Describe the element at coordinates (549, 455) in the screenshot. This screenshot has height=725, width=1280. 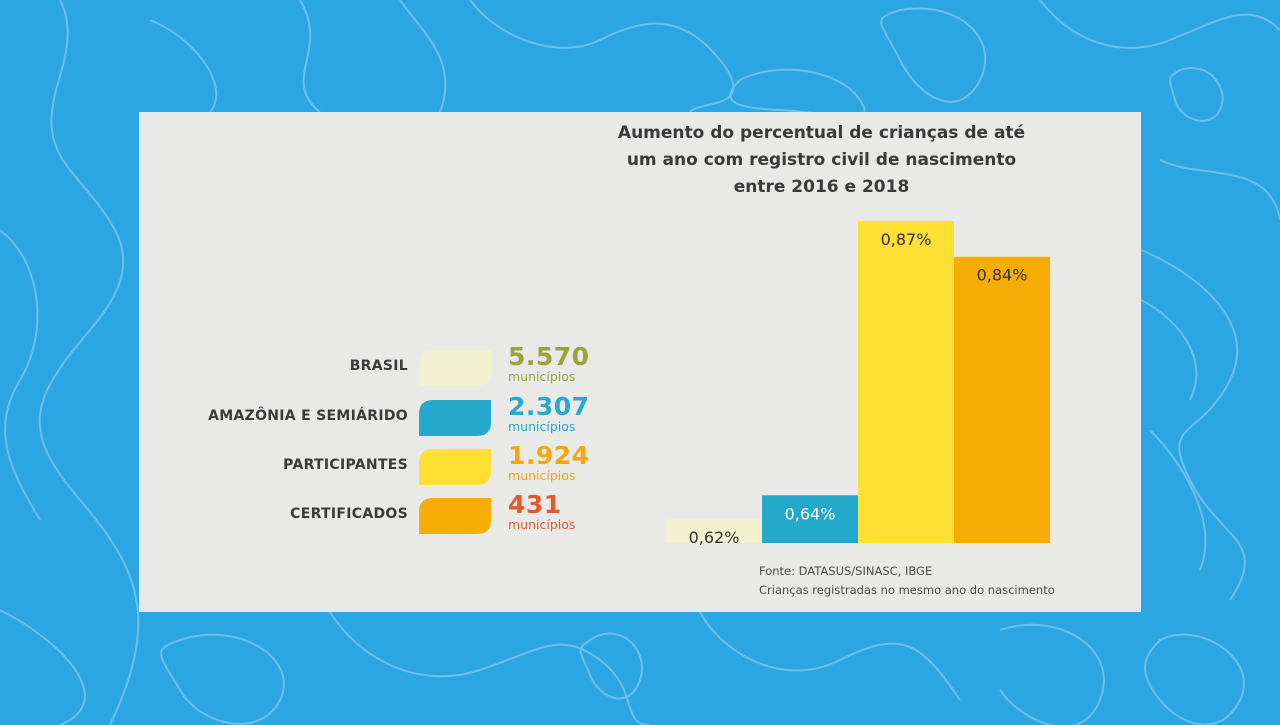
I see `legend-value: 1.924` at that location.